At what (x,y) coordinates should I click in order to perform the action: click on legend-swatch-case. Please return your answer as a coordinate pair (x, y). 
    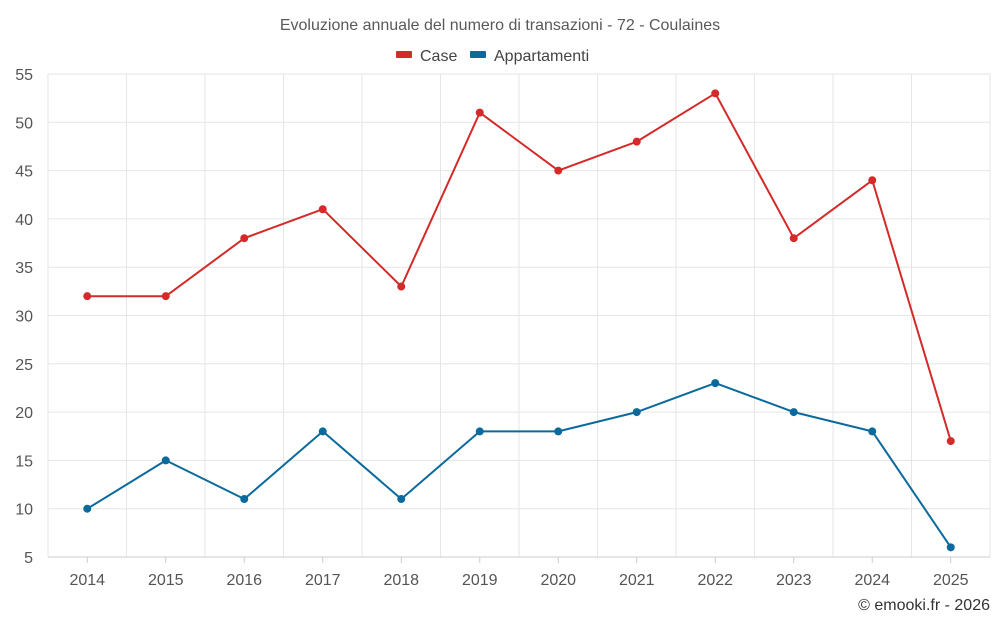
    Looking at the image, I should click on (404, 54).